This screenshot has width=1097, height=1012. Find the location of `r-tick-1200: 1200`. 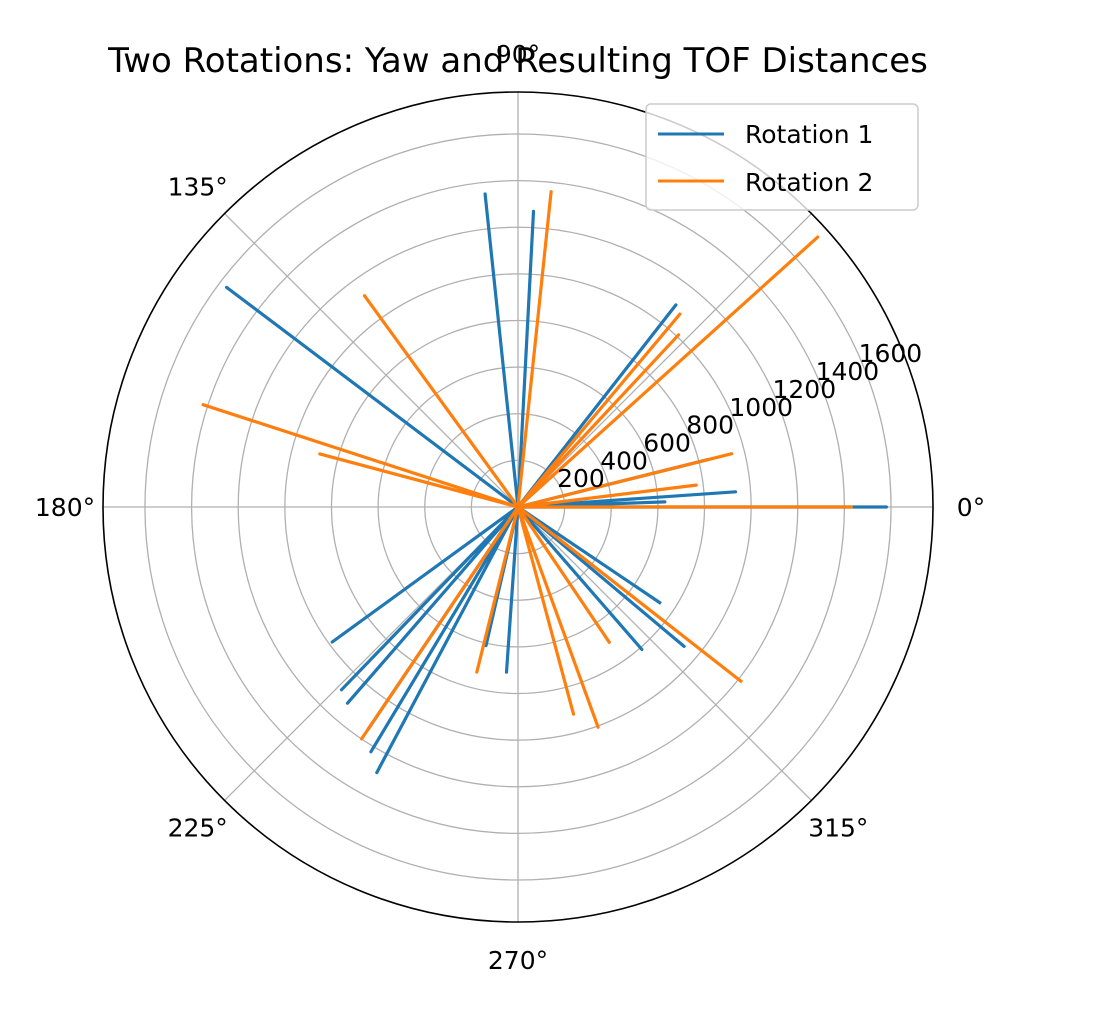

r-tick-1200: 1200 is located at coordinates (805, 389).